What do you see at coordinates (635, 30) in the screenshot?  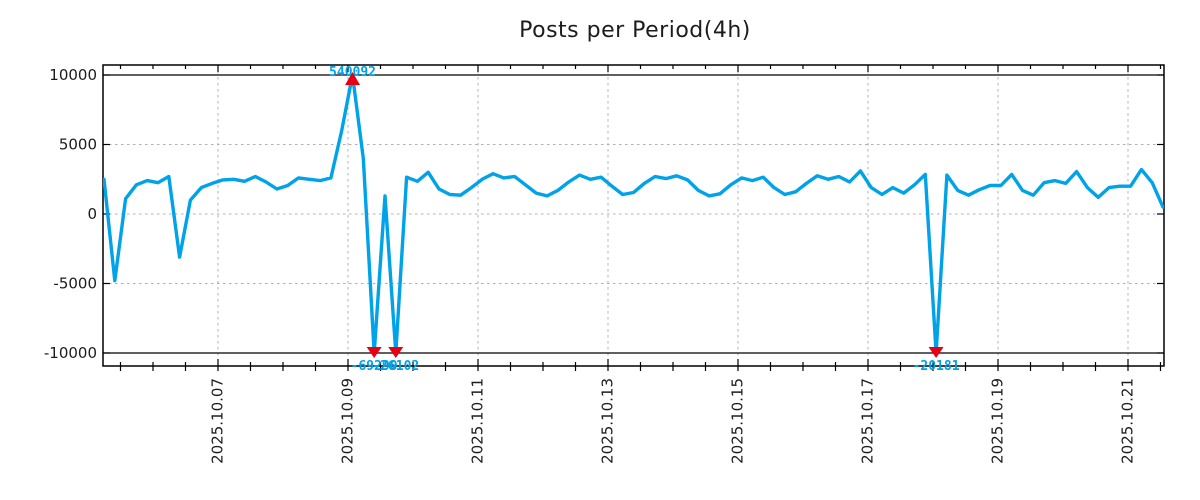 I see `chart-title: Posts per Period(4h)` at bounding box center [635, 30].